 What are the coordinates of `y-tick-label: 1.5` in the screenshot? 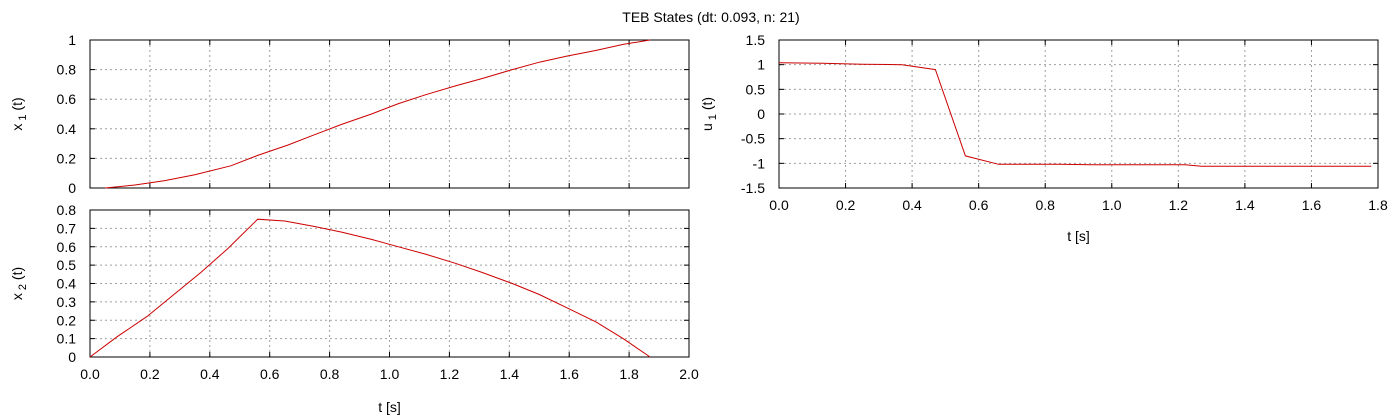 It's located at (756, 40).